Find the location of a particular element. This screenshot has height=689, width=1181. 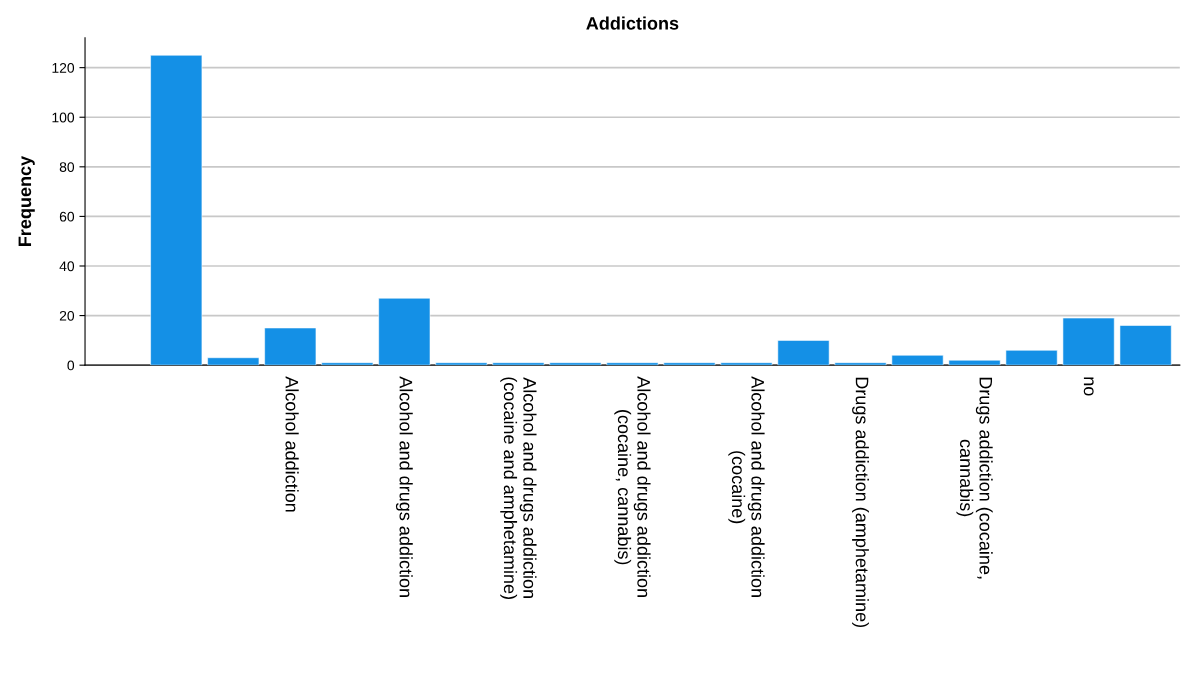

x-tick-label: Alcohol and drugs addiction is located at coordinates (404, 486).